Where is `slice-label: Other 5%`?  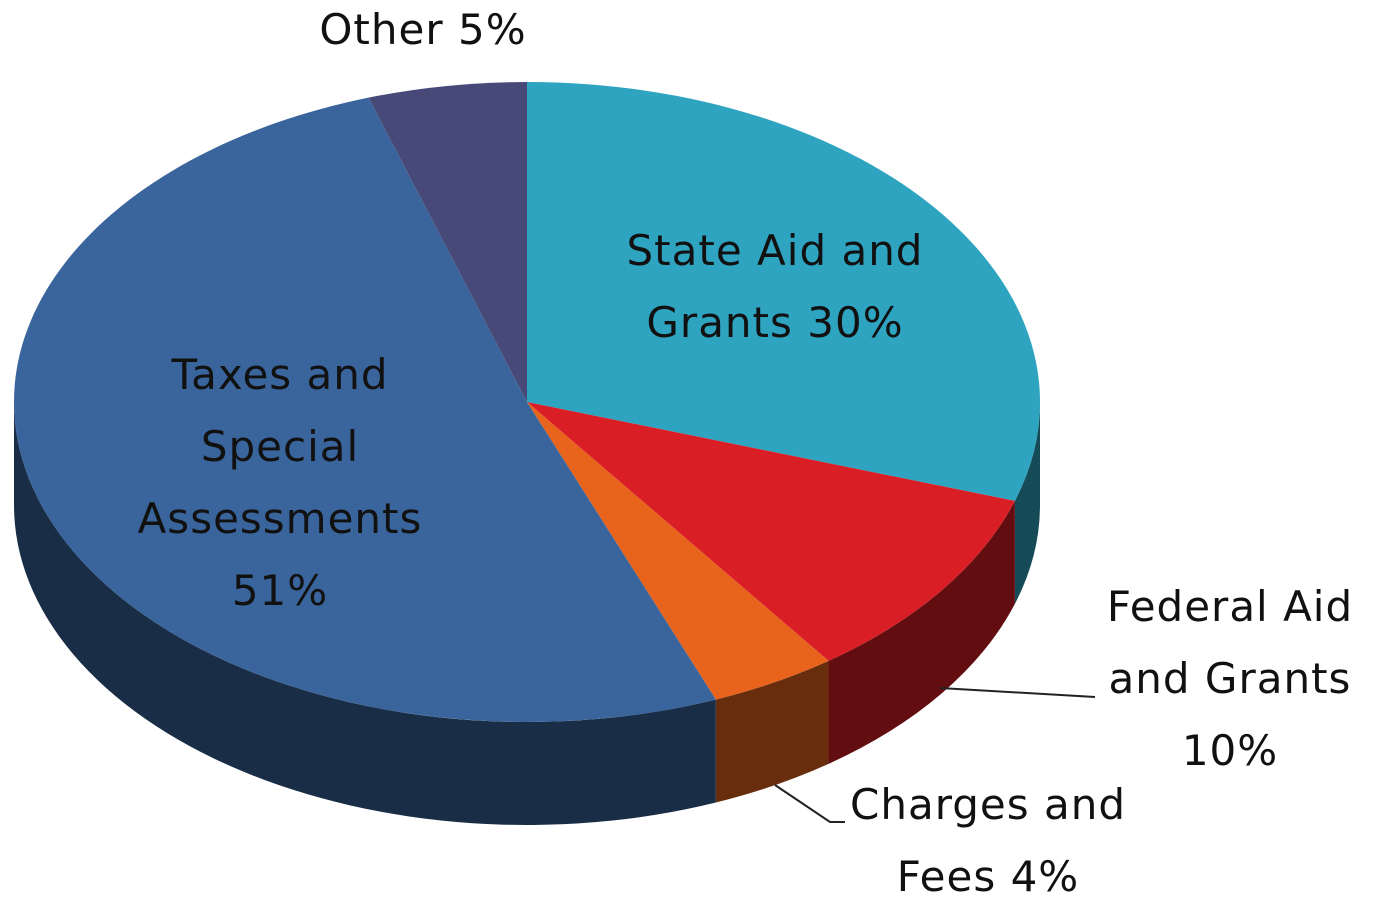 slice-label: Other 5% is located at coordinates (423, 33).